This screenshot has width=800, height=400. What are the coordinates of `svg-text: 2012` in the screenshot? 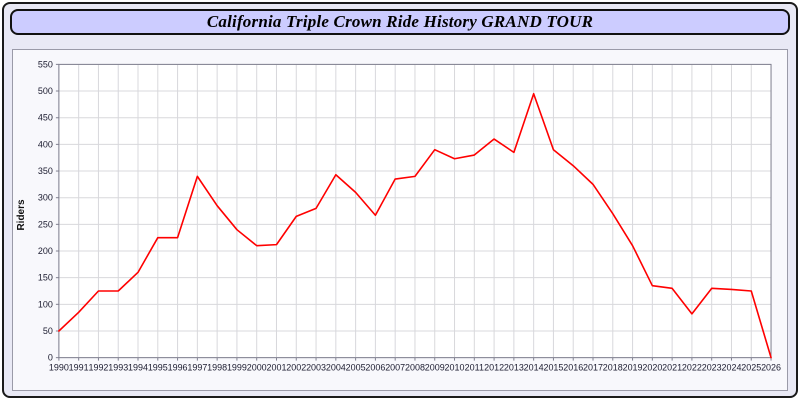 It's located at (494, 368).